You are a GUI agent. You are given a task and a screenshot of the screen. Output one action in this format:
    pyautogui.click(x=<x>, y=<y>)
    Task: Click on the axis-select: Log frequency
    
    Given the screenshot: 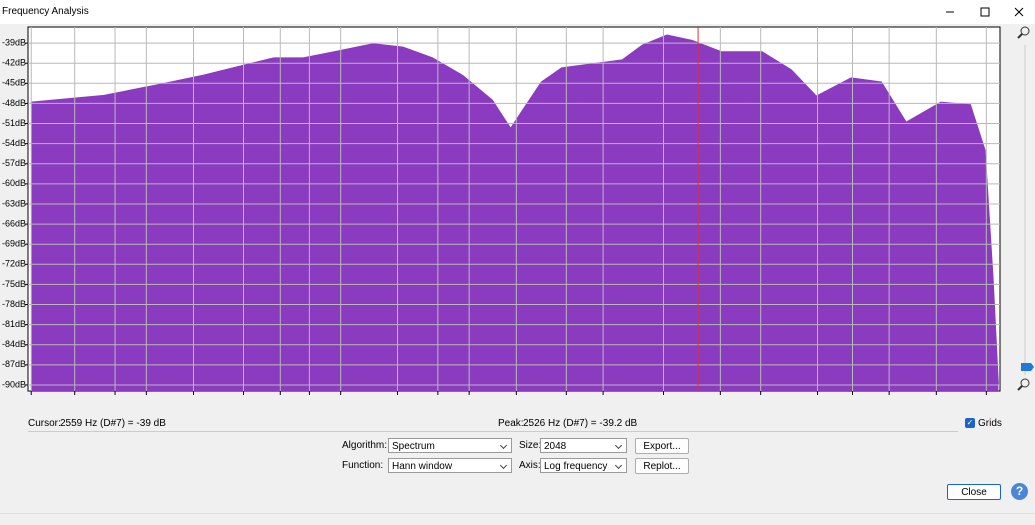 What is the action you would take?
    pyautogui.click(x=583, y=465)
    